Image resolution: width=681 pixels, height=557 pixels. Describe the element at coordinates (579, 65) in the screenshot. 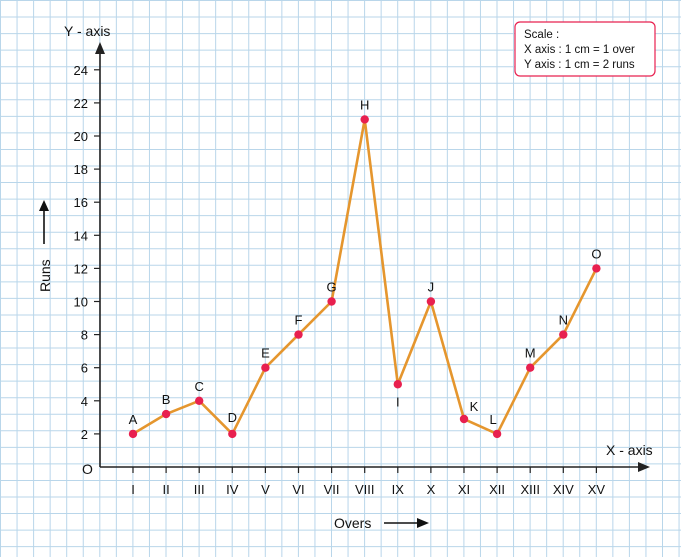

I see `scale-note-y: Y axis : 1 cm = 2 runs` at that location.